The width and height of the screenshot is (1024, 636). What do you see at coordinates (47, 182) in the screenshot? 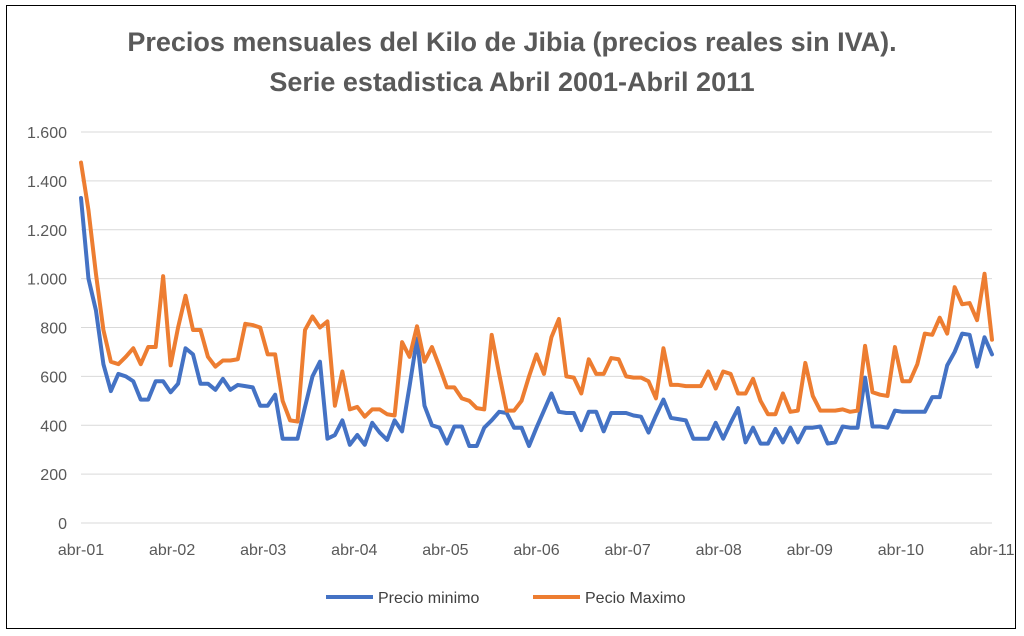
I see `y-tick-label: 1.400` at bounding box center [47, 182].